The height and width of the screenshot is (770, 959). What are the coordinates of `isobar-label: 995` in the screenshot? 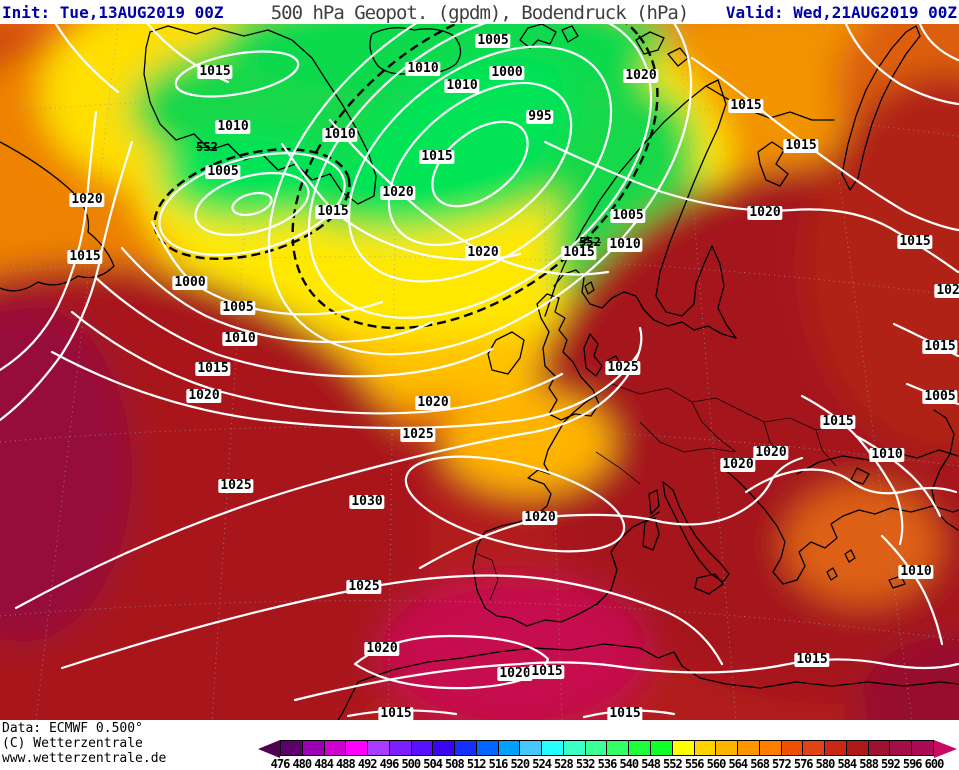 It's located at (540, 116).